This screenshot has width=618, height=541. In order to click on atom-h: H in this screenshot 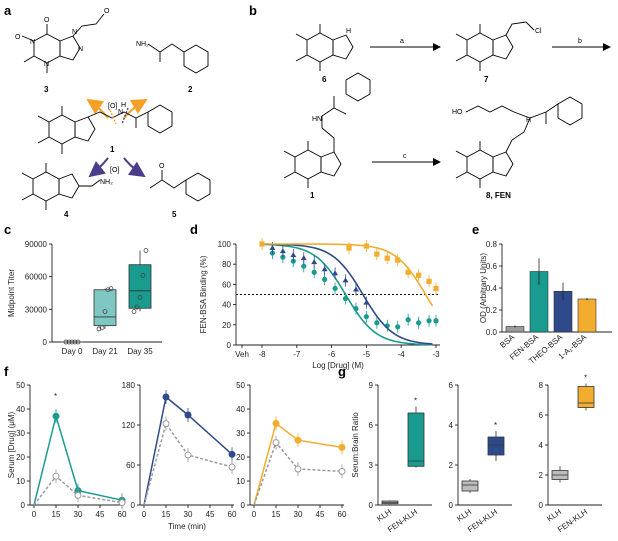, I will do `click(123, 105)`.